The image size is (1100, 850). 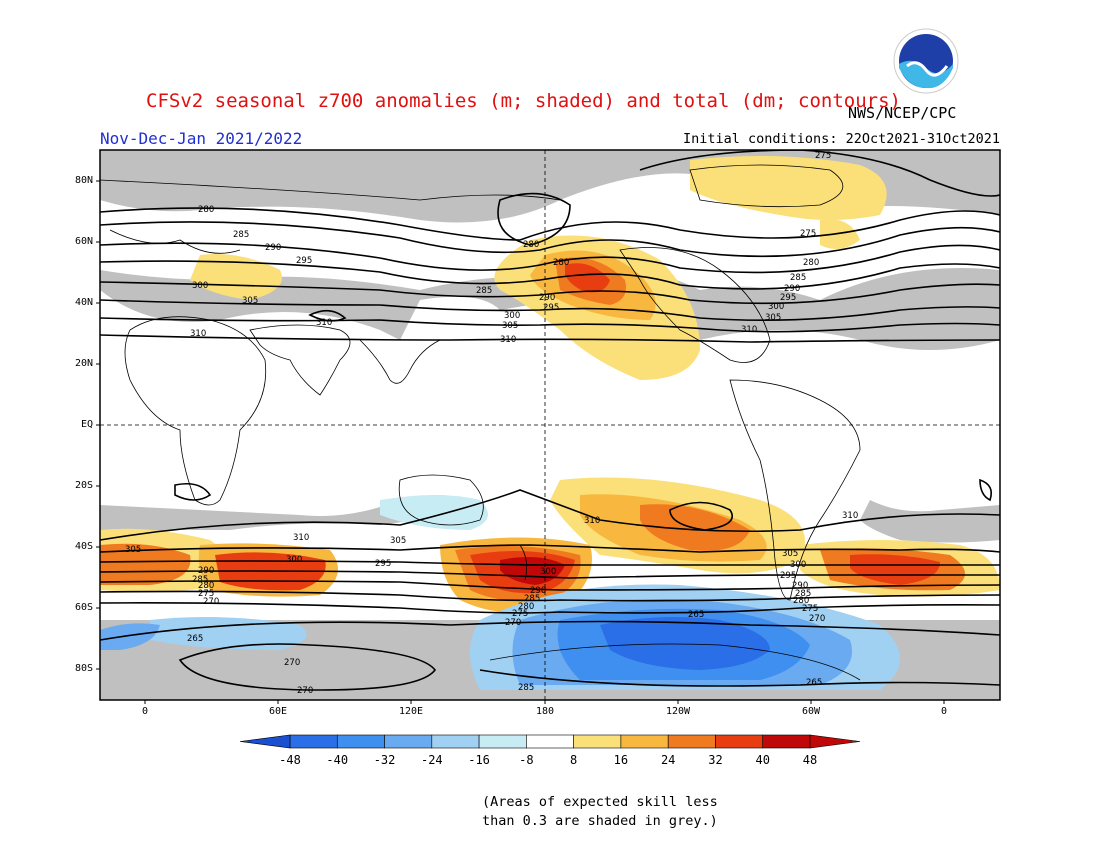 What do you see at coordinates (83, 607) in the screenshot?
I see `lat-label: 60S` at bounding box center [83, 607].